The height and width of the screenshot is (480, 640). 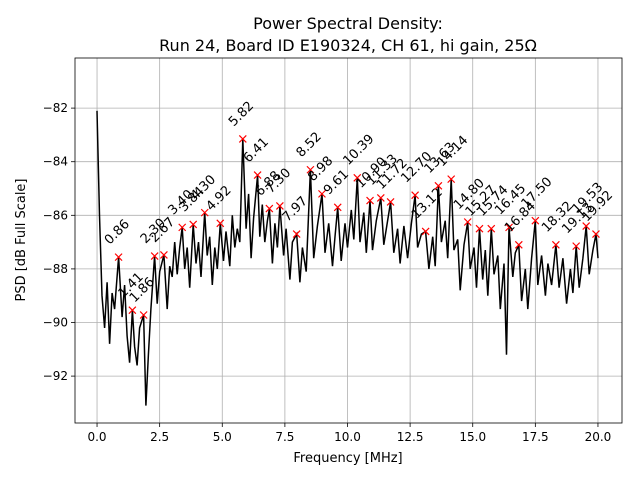 I want to click on peak-label: 5.82, so click(x=241, y=114).